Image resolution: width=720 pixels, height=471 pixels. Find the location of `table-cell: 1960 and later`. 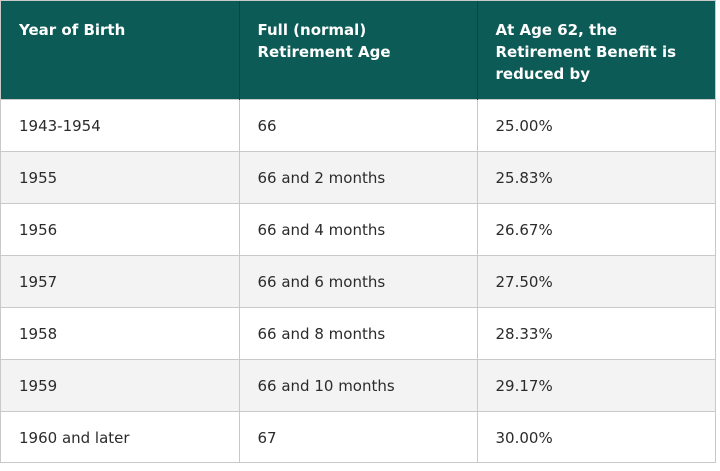

table-cell: 1960 and later is located at coordinates (120, 437).